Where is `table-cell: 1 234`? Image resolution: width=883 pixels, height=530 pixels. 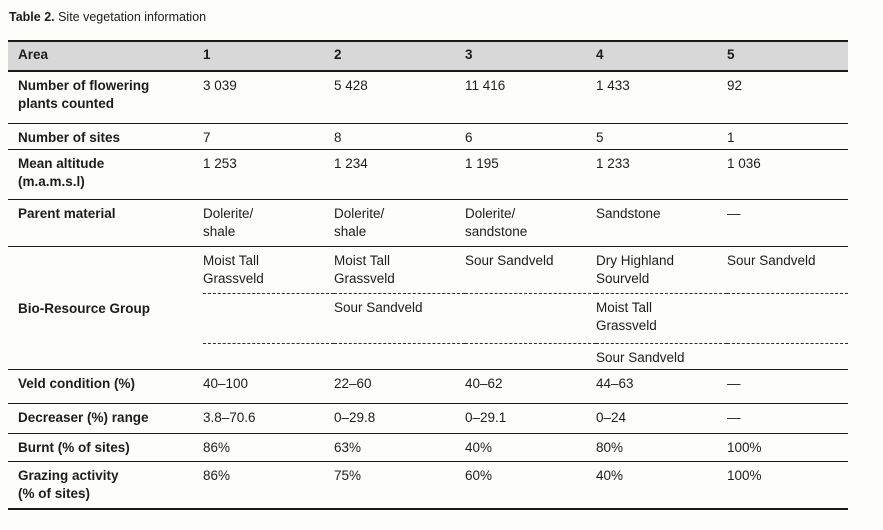 table-cell: 1 234 is located at coordinates (399, 174).